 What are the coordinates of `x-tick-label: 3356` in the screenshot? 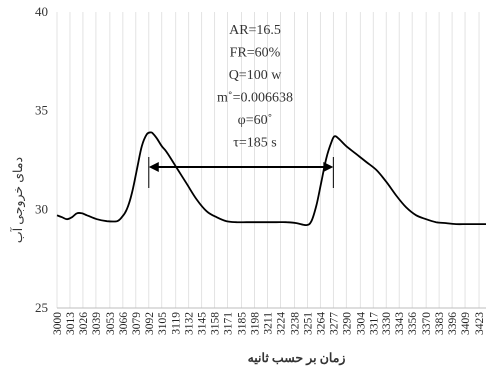 It's located at (413, 323).